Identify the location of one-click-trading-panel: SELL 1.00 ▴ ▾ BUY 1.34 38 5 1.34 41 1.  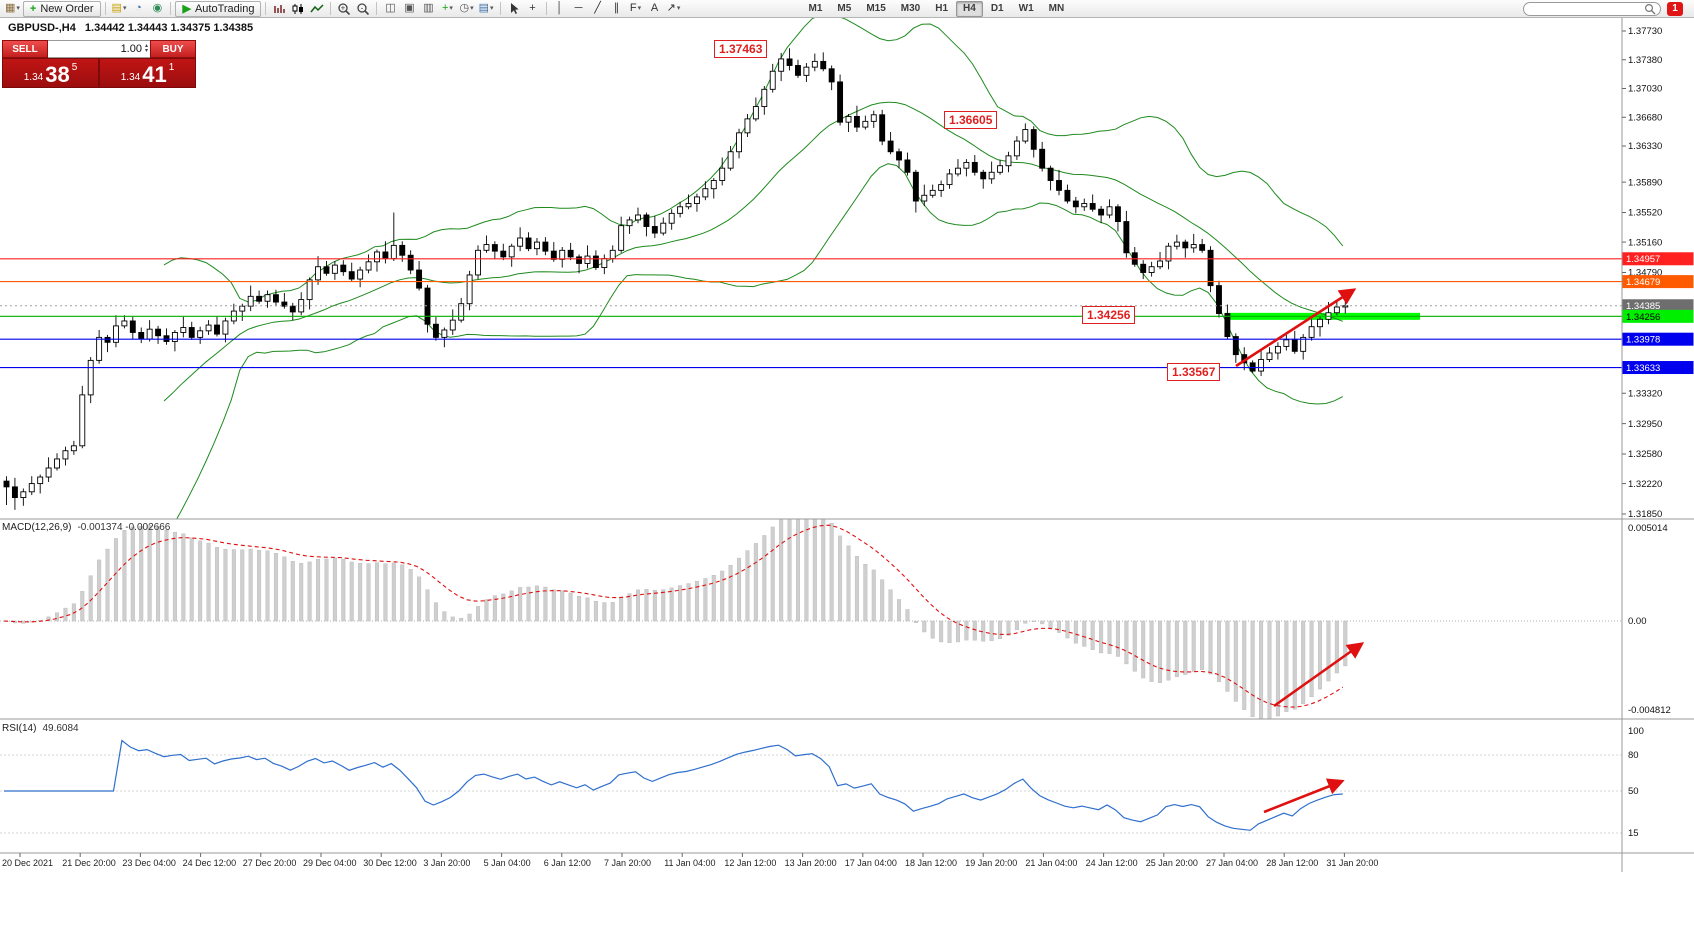
(99, 64).